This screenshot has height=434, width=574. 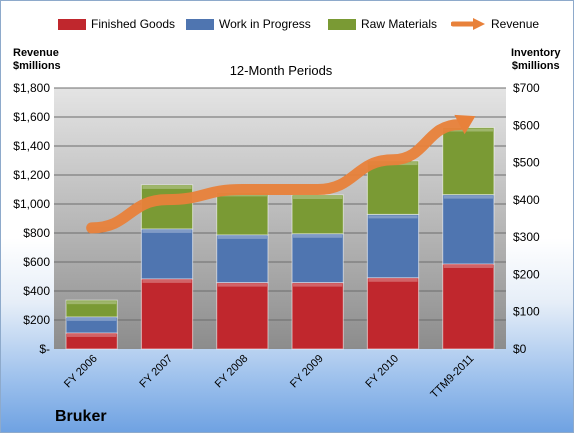 What do you see at coordinates (526, 237) in the screenshot?
I see `right-tick-label: $300` at bounding box center [526, 237].